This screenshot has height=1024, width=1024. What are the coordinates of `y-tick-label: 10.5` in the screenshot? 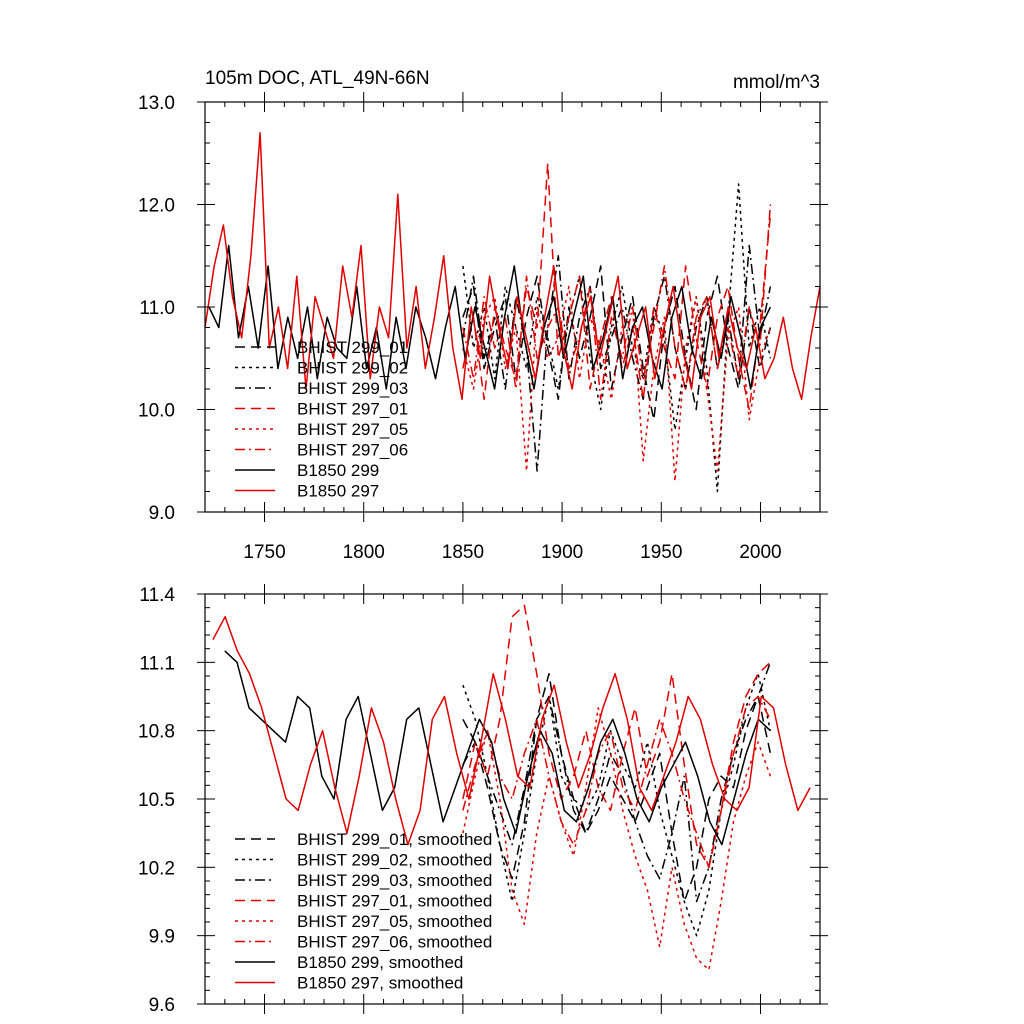 It's located at (156, 800).